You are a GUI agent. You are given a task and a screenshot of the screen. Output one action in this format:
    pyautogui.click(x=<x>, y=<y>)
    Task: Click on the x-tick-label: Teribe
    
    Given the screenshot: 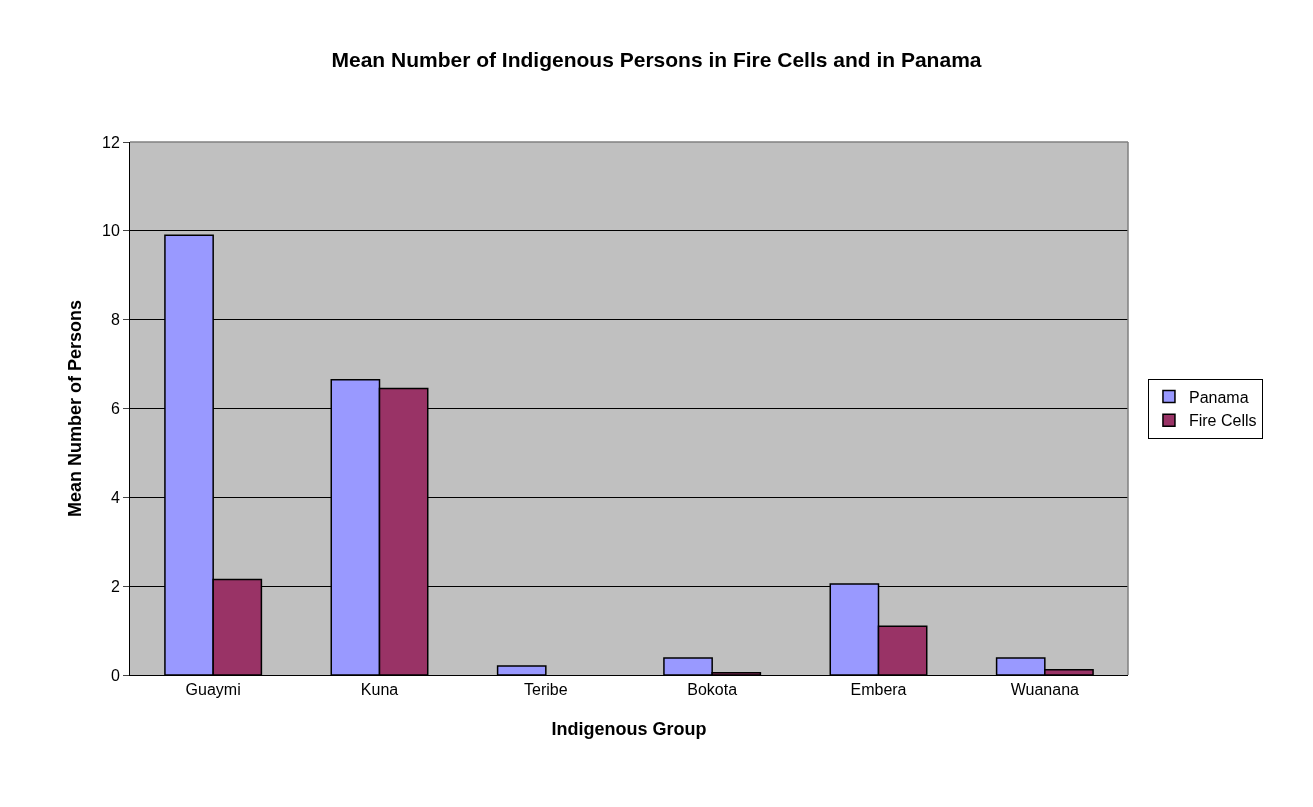 What is the action you would take?
    pyautogui.click(x=546, y=690)
    